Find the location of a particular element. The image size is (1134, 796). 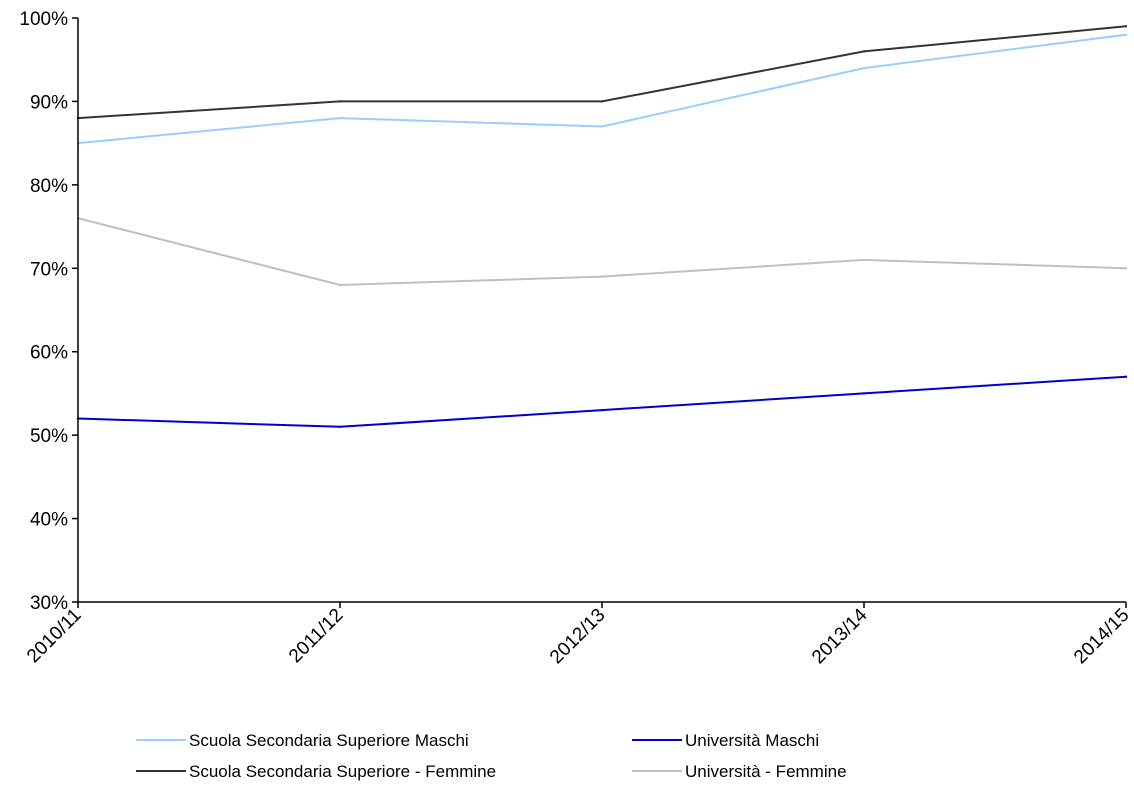

y-tick-label: 70% is located at coordinates (49, 269).